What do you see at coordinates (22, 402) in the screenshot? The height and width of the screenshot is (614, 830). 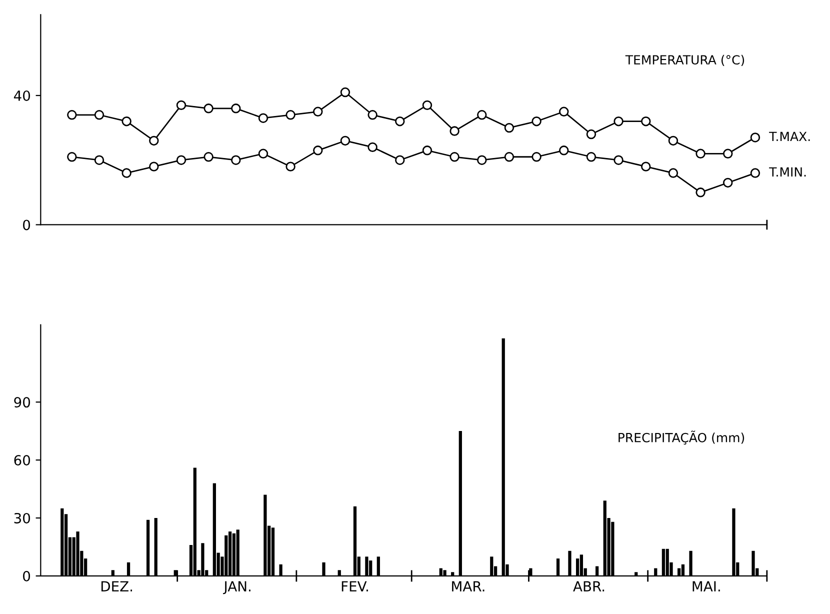 I see `y-tick-label: 90` at bounding box center [22, 402].